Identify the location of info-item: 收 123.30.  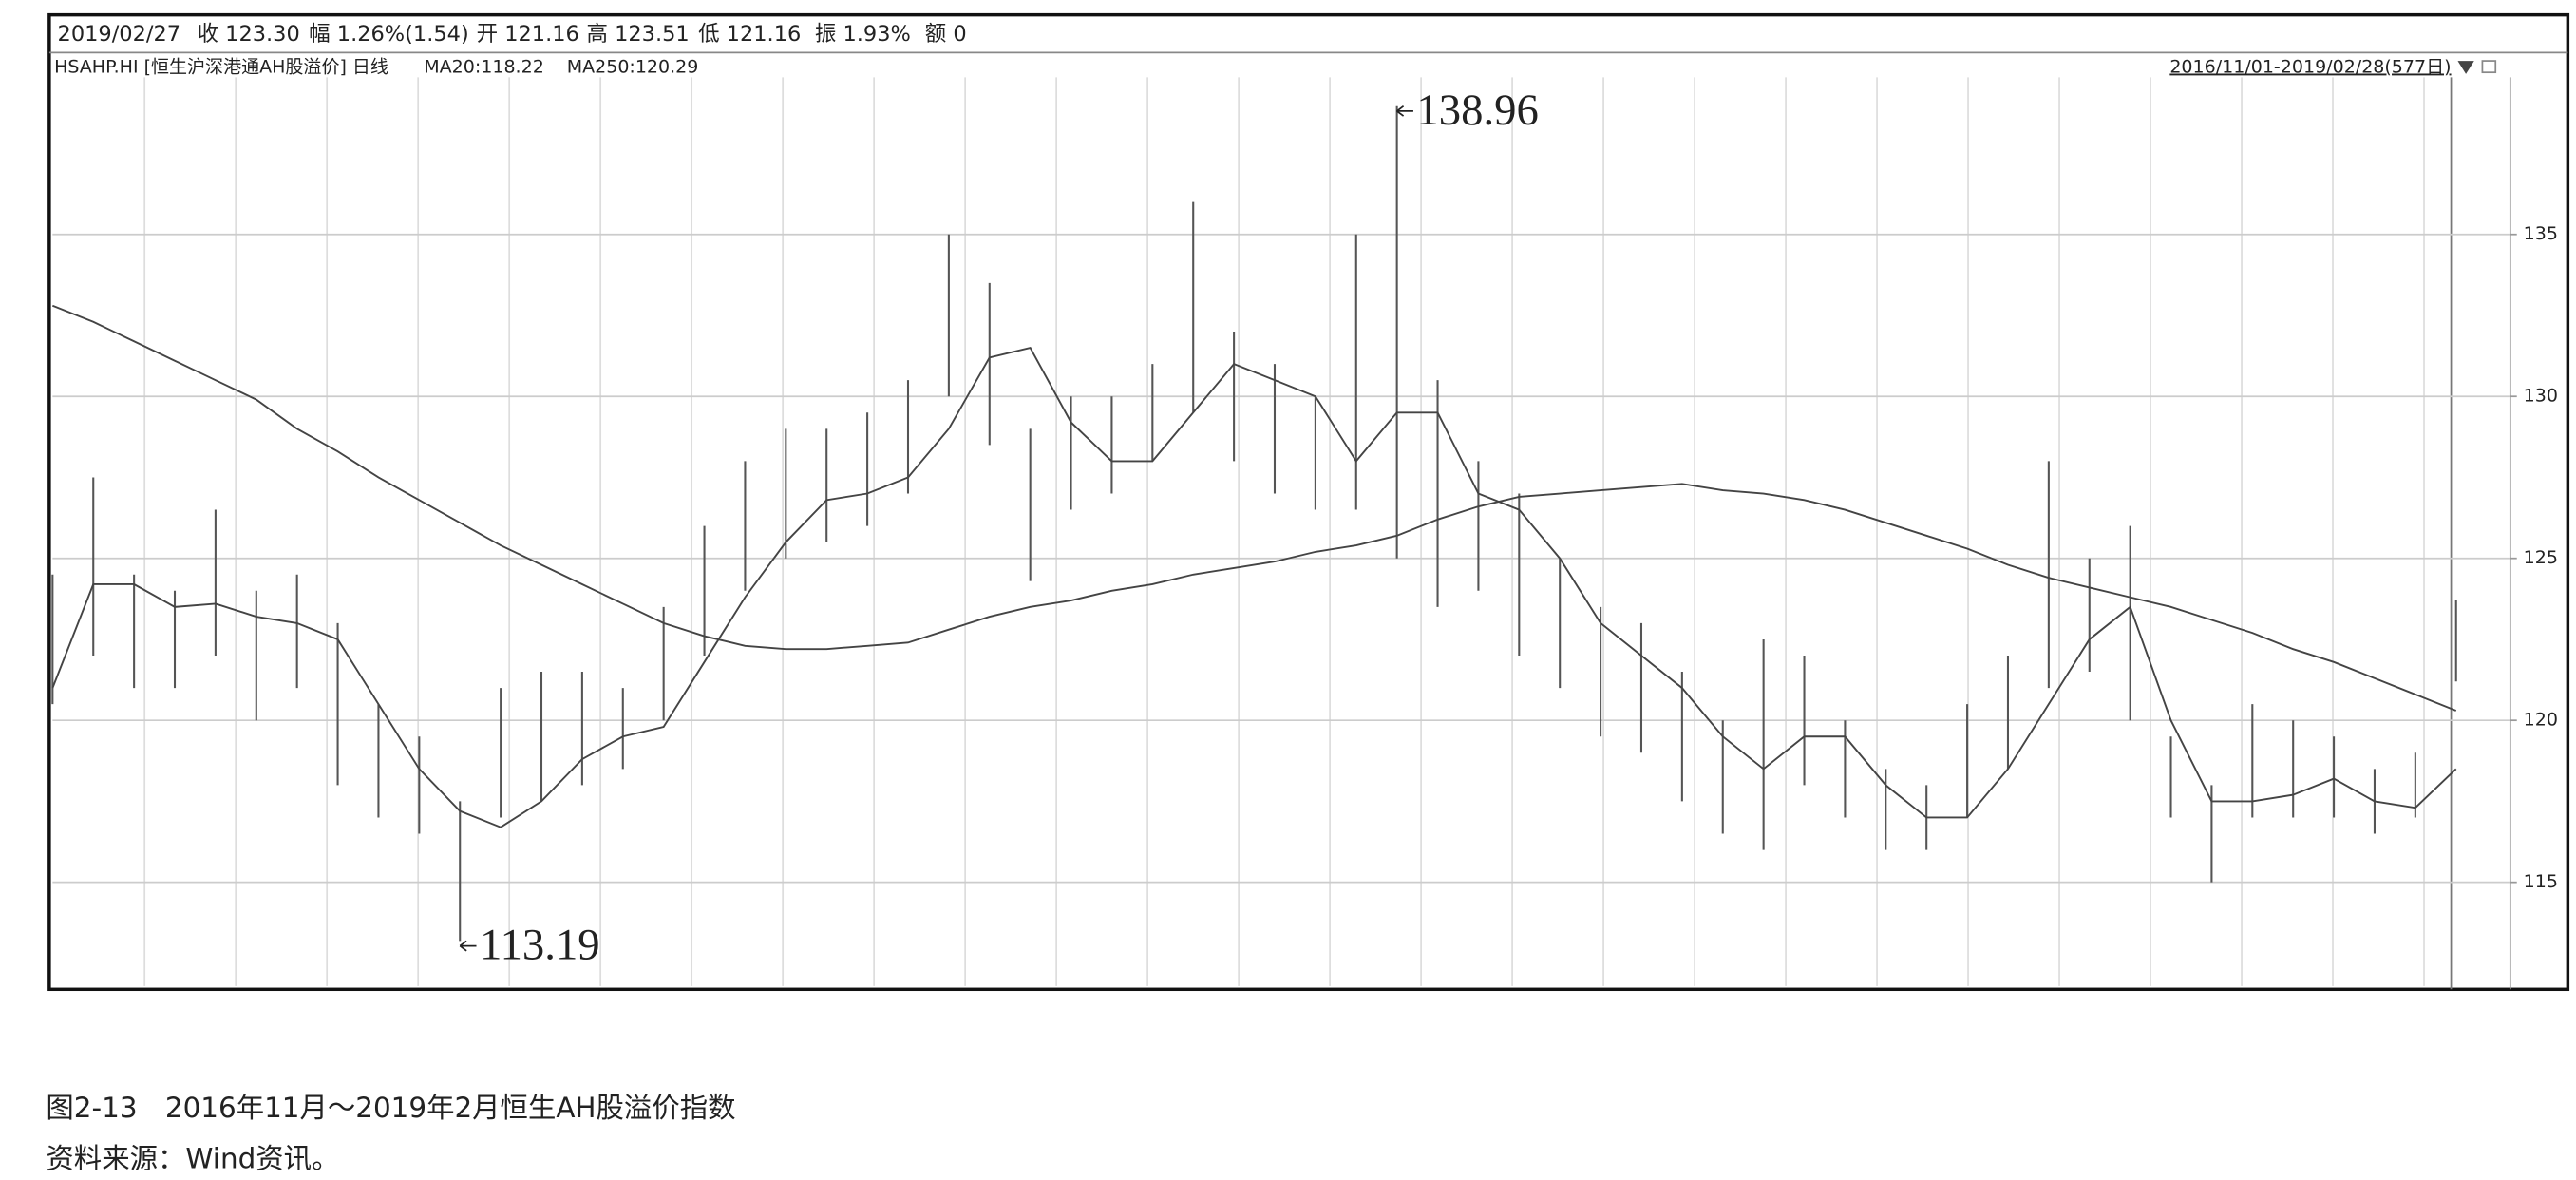
(249, 34).